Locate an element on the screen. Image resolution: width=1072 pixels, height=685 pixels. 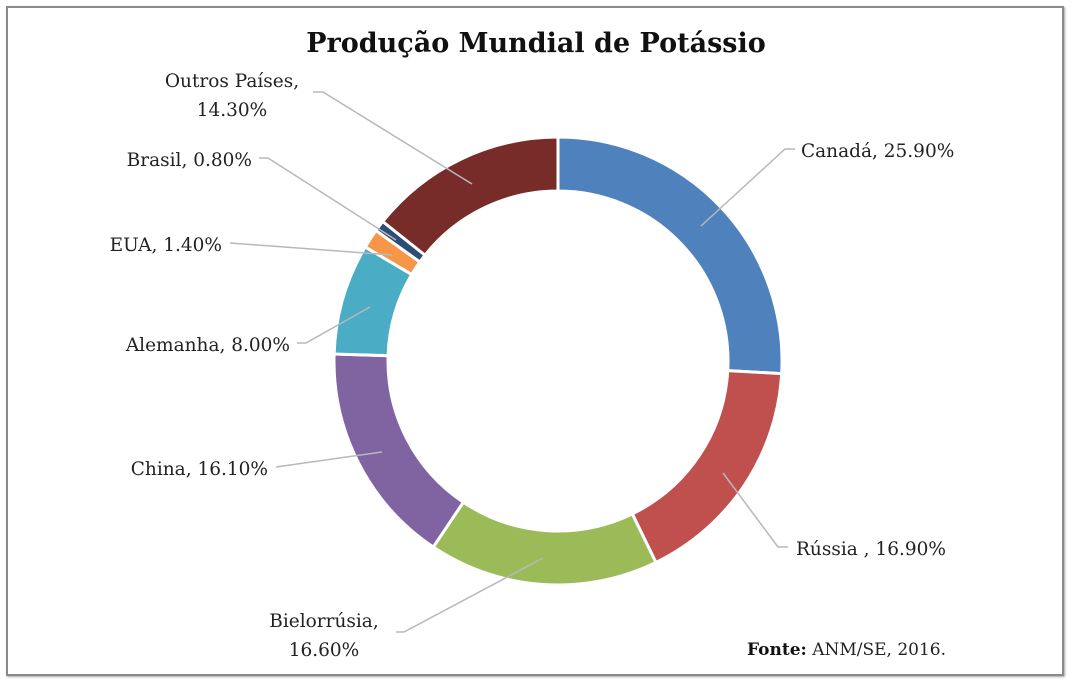
label-canada: Canadá, 25.90% is located at coordinates (877, 151).